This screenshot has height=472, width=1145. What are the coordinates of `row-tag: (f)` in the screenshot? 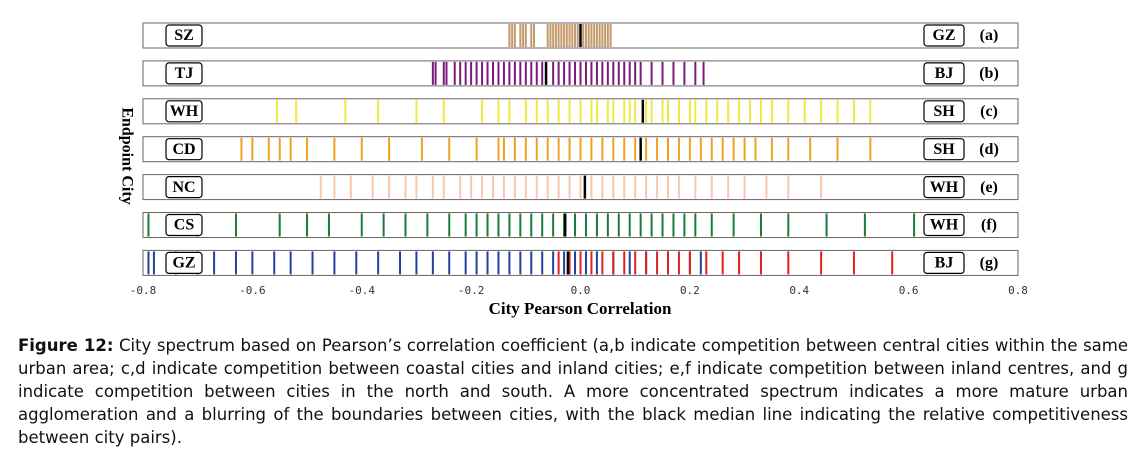 It's located at (989, 225).